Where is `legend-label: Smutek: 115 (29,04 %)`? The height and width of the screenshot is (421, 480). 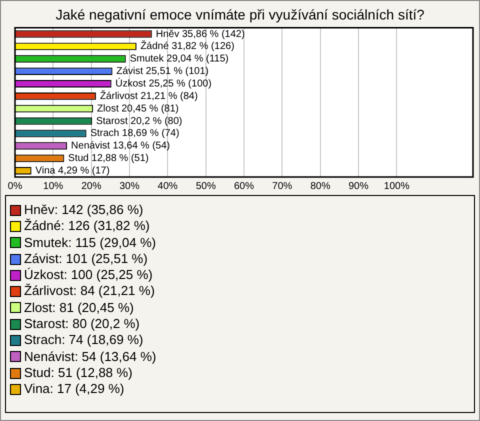
legend-label: Smutek: 115 (29,04 %) is located at coordinates (90, 242).